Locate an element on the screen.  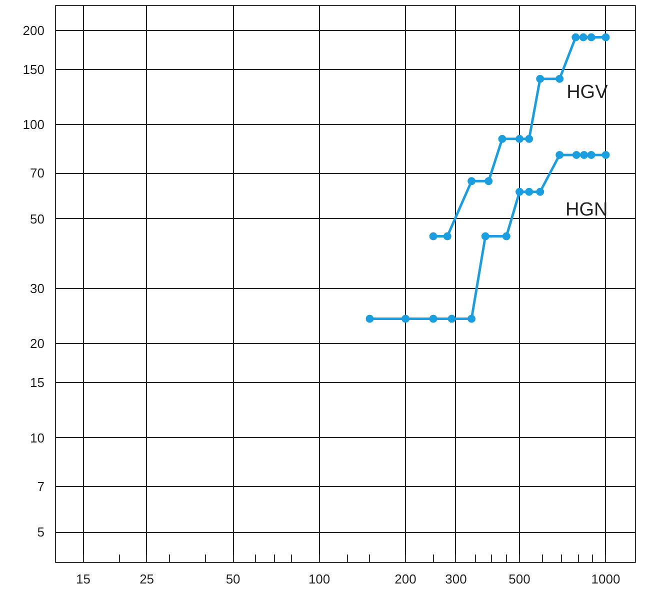
y-tick-label: 200 is located at coordinates (33, 30).